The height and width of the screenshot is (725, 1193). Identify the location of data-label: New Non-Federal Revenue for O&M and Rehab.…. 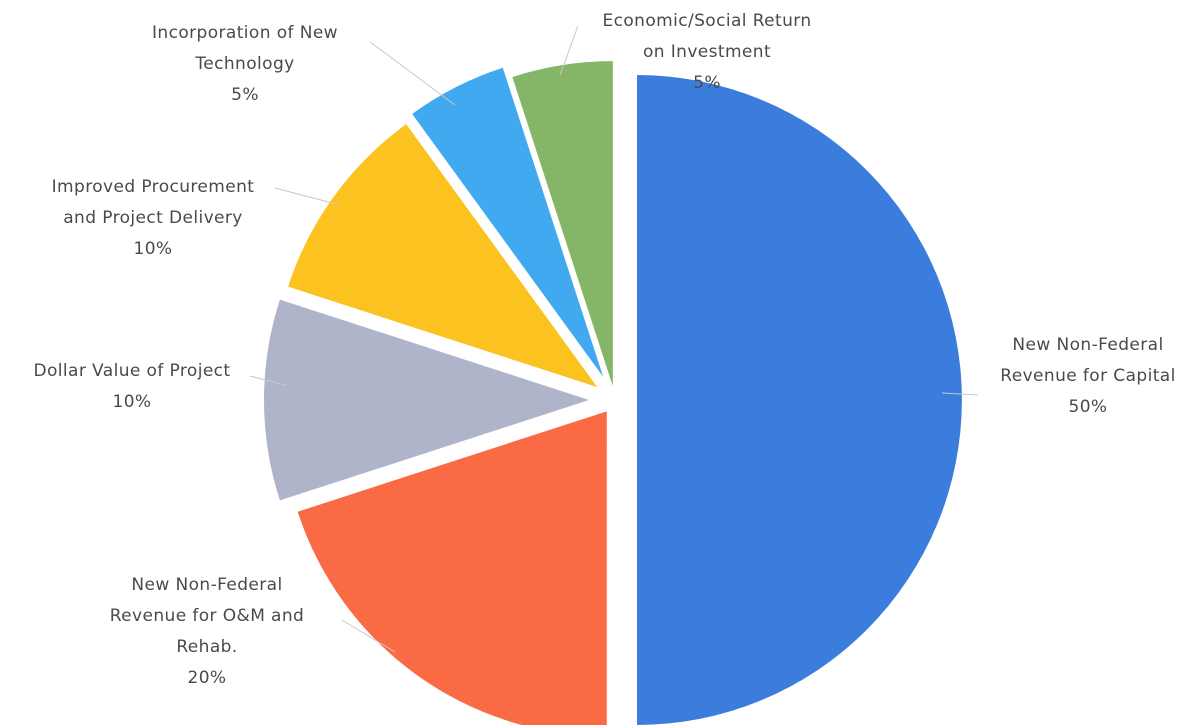
(207, 631).